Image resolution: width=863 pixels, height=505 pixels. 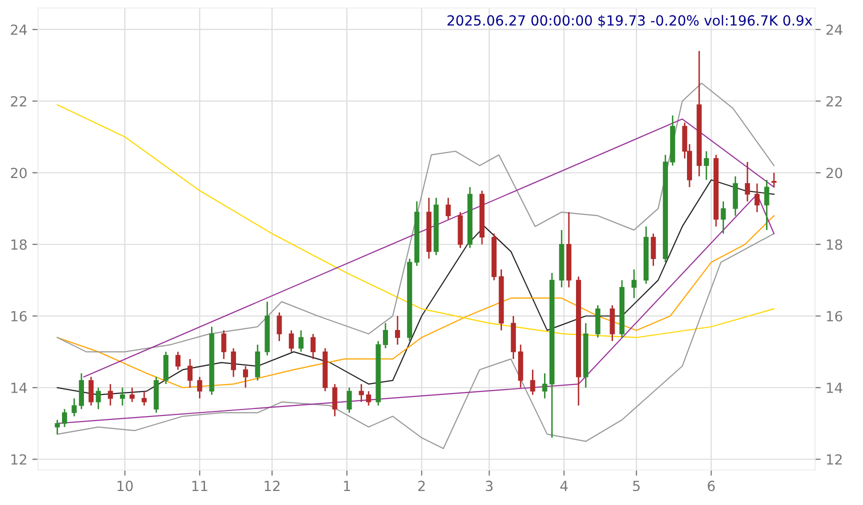 I want to click on chart-title: 2025.06.27 00:00:00 $19.73 -0.20% vol:196.7K 0.9x, so click(x=630, y=21).